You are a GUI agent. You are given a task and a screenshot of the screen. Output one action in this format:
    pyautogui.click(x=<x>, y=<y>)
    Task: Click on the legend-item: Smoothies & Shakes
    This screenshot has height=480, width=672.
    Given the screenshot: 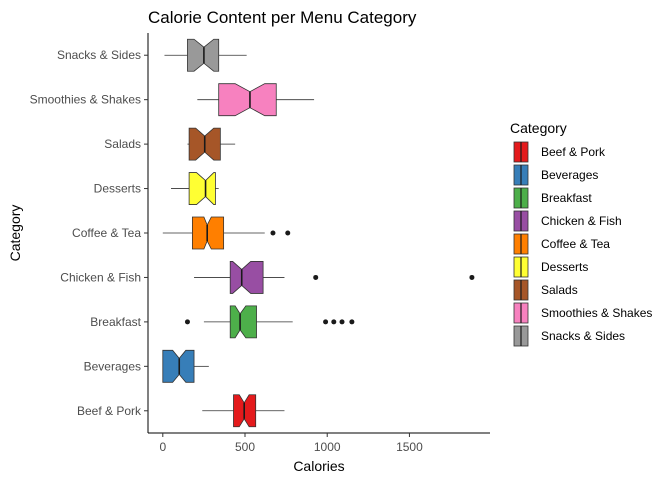 What is the action you would take?
    pyautogui.click(x=582, y=313)
    